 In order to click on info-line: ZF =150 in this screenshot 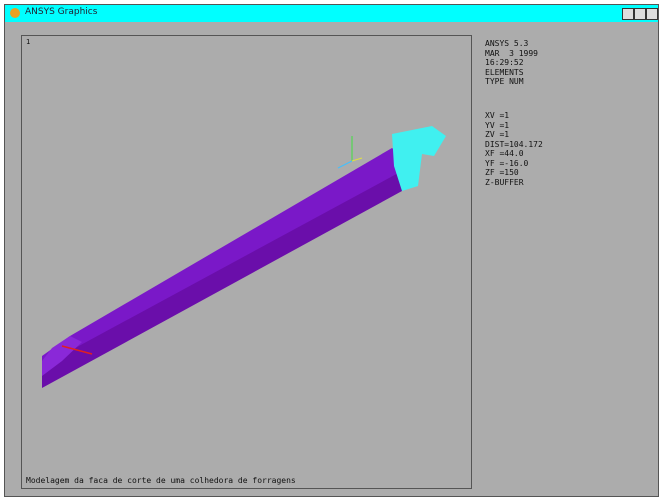, I will do `click(502, 172)`.